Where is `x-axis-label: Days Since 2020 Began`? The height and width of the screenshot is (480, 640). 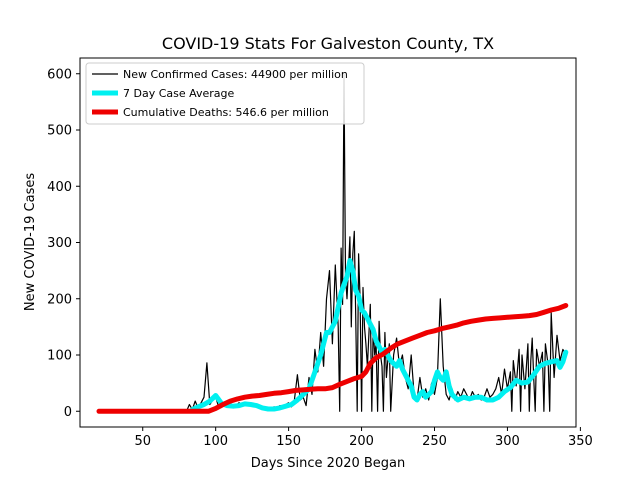
x-axis-label: Days Since 2020 Began is located at coordinates (328, 463).